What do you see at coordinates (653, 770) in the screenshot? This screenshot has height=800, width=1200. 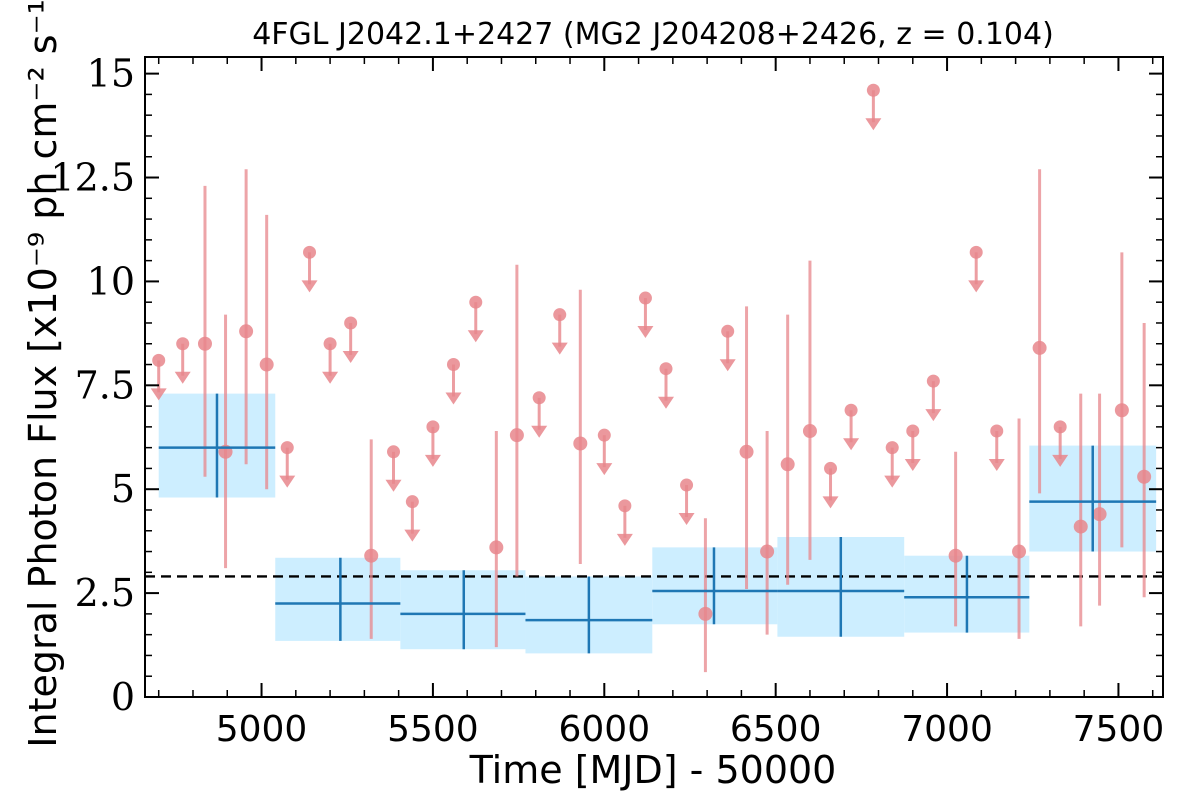 I see `x-axis-label: Time [MJD] - 50000` at bounding box center [653, 770].